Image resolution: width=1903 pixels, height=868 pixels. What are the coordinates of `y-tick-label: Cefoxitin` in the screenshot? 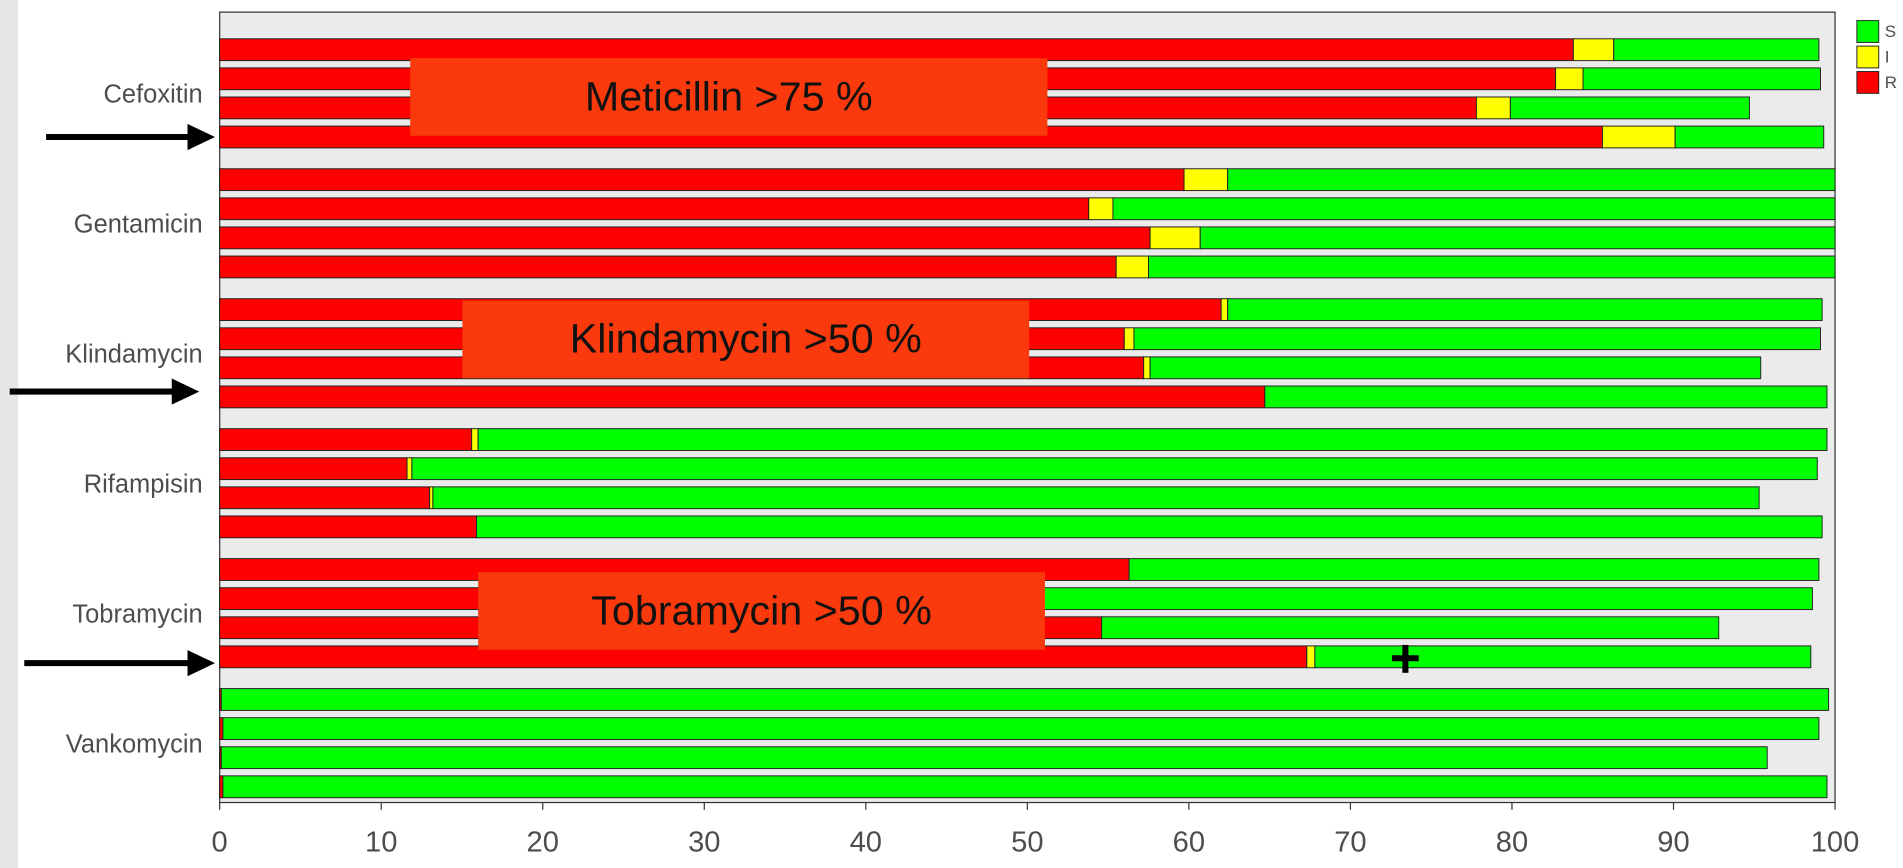 It's located at (153, 95).